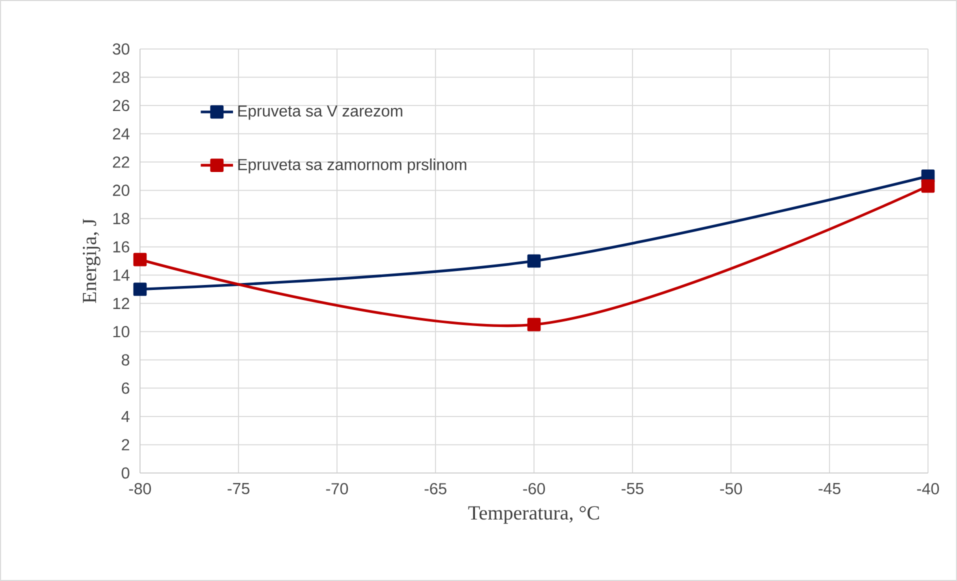 The image size is (957, 581). I want to click on y-tick-label: 6, so click(126, 388).